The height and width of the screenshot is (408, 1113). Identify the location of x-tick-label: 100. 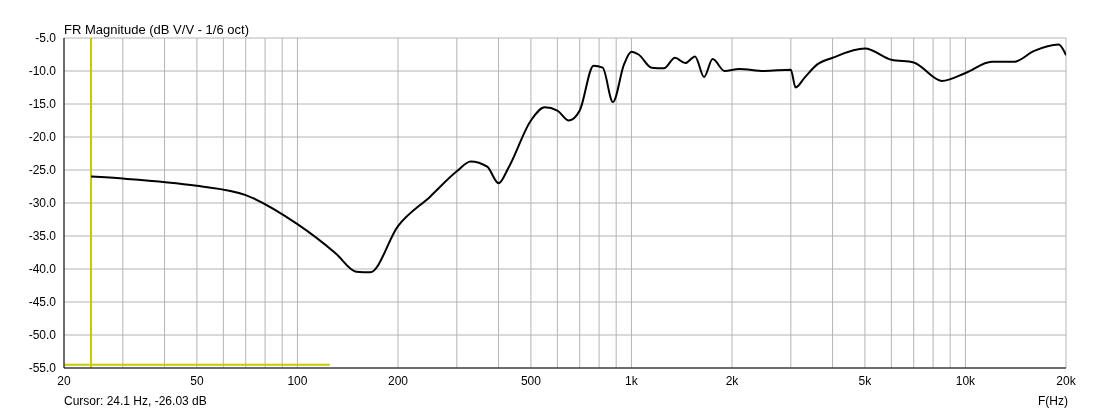
(297, 380).